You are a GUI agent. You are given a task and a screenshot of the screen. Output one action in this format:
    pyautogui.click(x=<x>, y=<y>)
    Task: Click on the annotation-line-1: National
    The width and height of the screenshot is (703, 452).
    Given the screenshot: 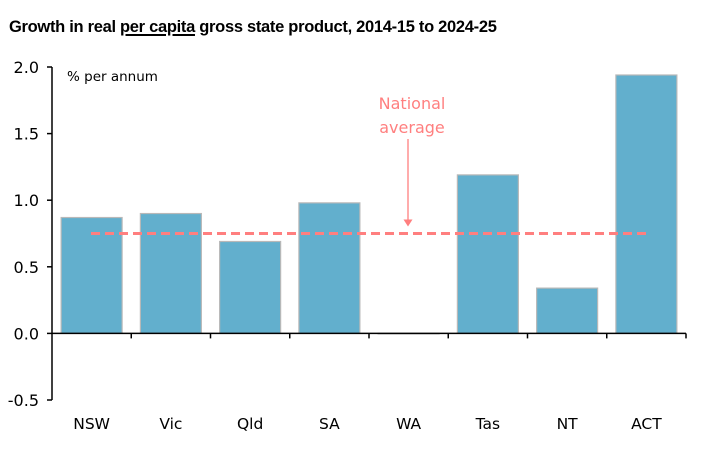 What is the action you would take?
    pyautogui.click(x=412, y=103)
    